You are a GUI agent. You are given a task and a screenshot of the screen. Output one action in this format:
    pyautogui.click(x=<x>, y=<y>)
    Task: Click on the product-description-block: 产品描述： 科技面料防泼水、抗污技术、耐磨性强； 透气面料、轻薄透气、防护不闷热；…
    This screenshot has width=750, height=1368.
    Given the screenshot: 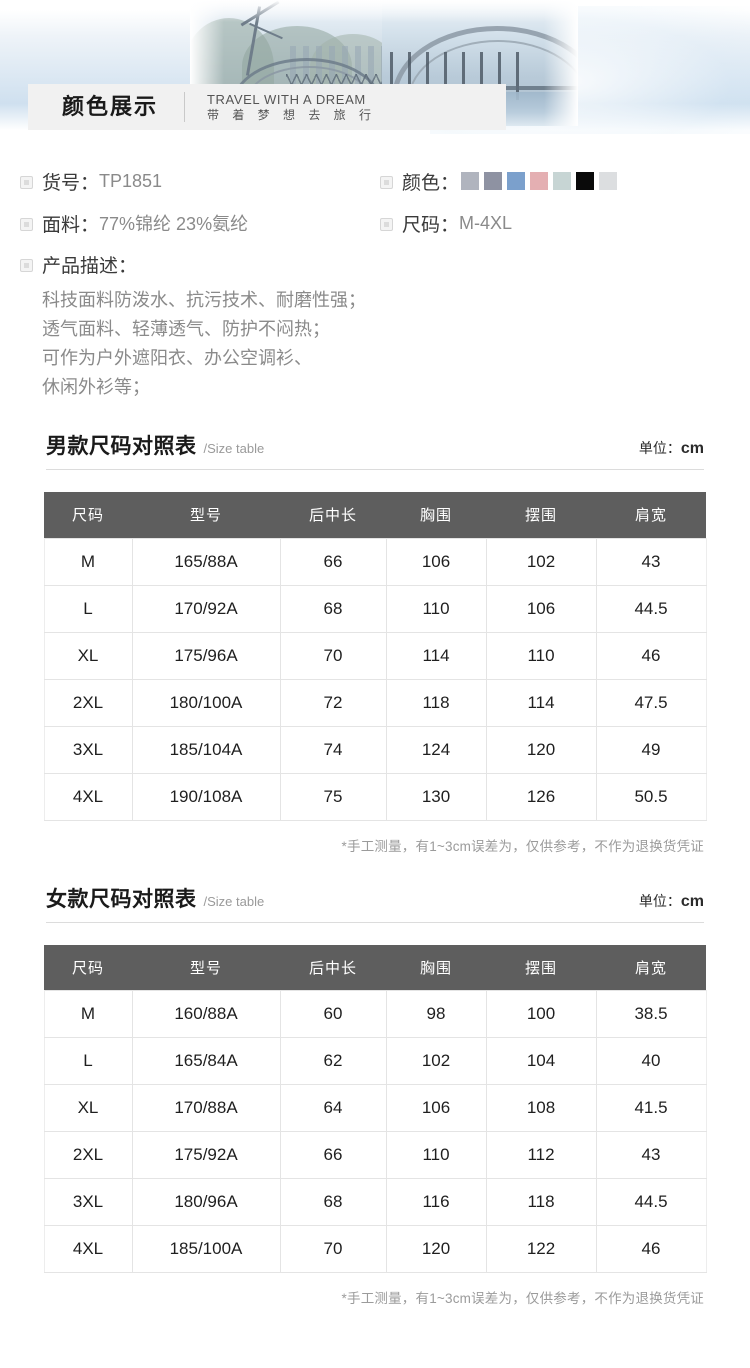 What is the action you would take?
    pyautogui.click(x=375, y=324)
    